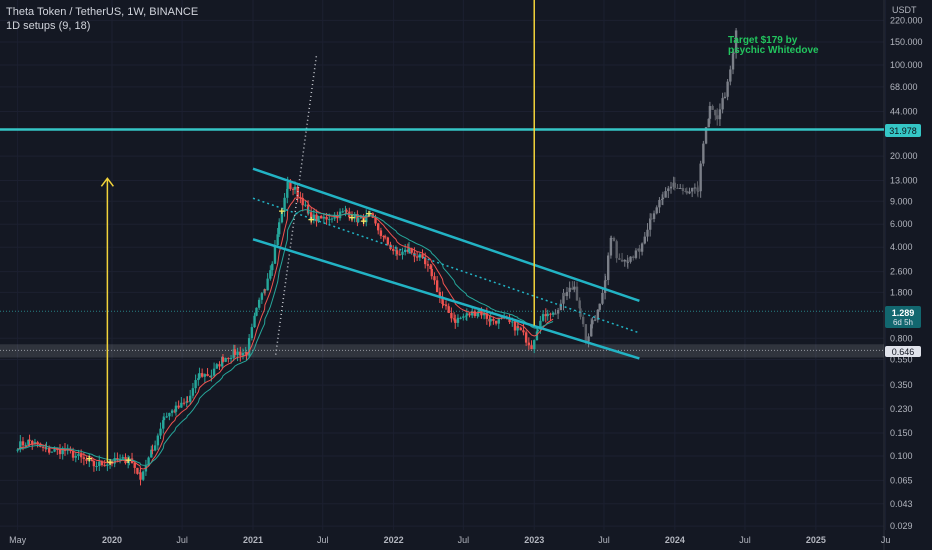 This screenshot has width=932, height=550. Describe the element at coordinates (48, 26) in the screenshot. I see `indicator-title: 1D setups (9, 18)` at that location.